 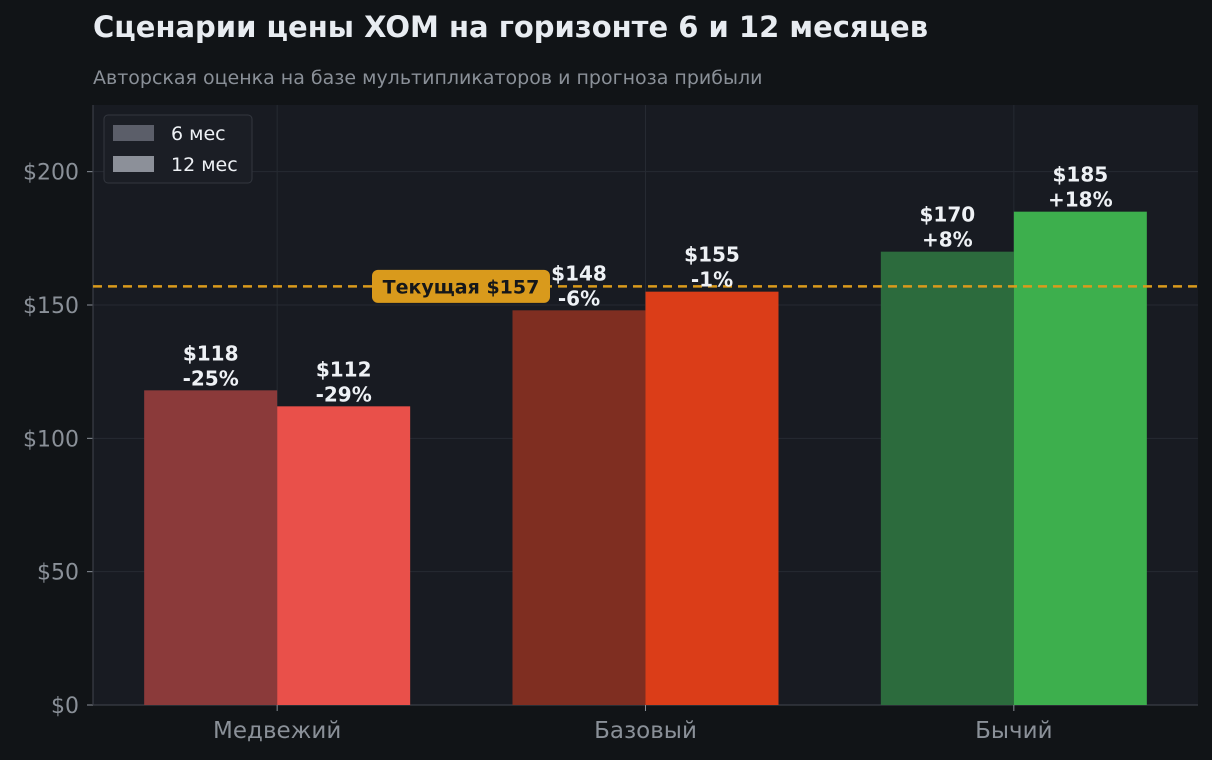 I want to click on y-tick-label: $100, so click(x=51, y=439).